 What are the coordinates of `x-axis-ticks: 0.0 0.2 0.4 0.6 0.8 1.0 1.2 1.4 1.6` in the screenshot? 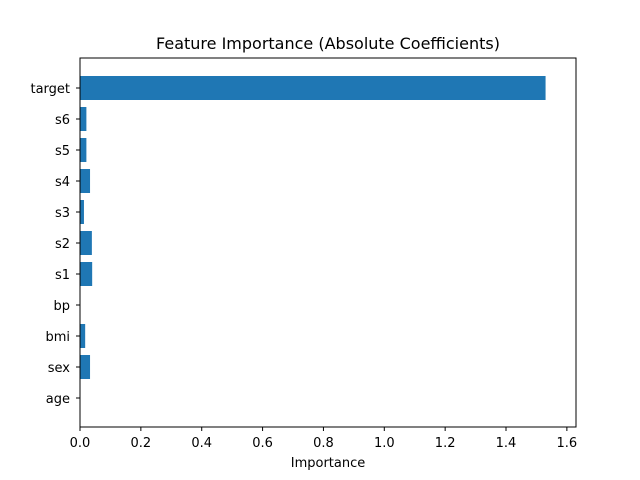 It's located at (324, 439).